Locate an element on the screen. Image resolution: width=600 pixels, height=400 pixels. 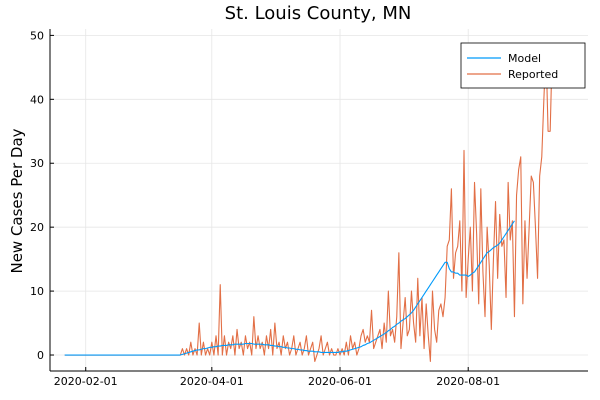
x-tick-label: 2020-06-01 is located at coordinates (340, 381).